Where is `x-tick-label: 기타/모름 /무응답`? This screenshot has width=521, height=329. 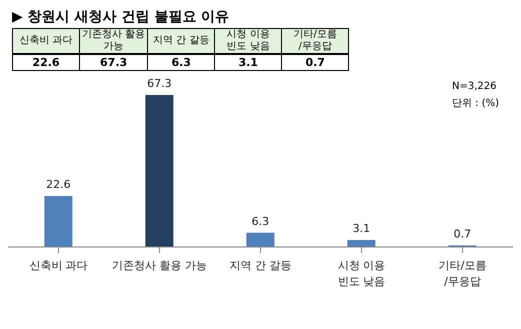
x-tick-label: 기타/모름 /무응답 is located at coordinates (462, 273).